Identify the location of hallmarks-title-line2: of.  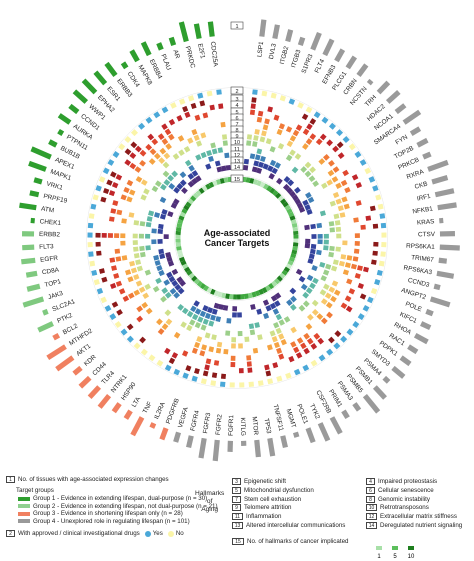
(209, 501).